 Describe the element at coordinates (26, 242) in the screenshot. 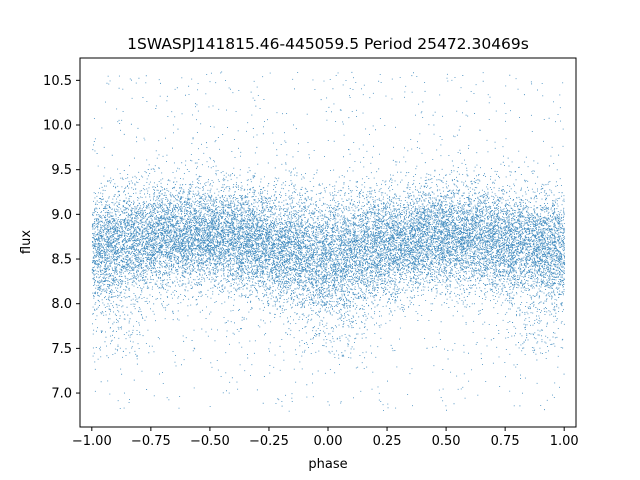

I see `y-axis-label: flux` at that location.